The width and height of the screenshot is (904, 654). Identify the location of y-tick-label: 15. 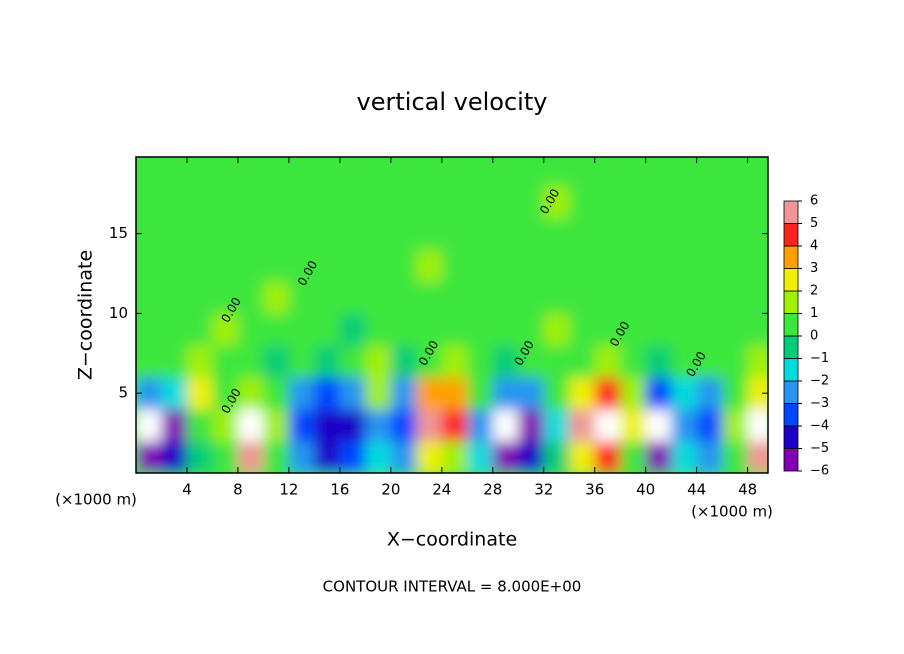
(118, 233).